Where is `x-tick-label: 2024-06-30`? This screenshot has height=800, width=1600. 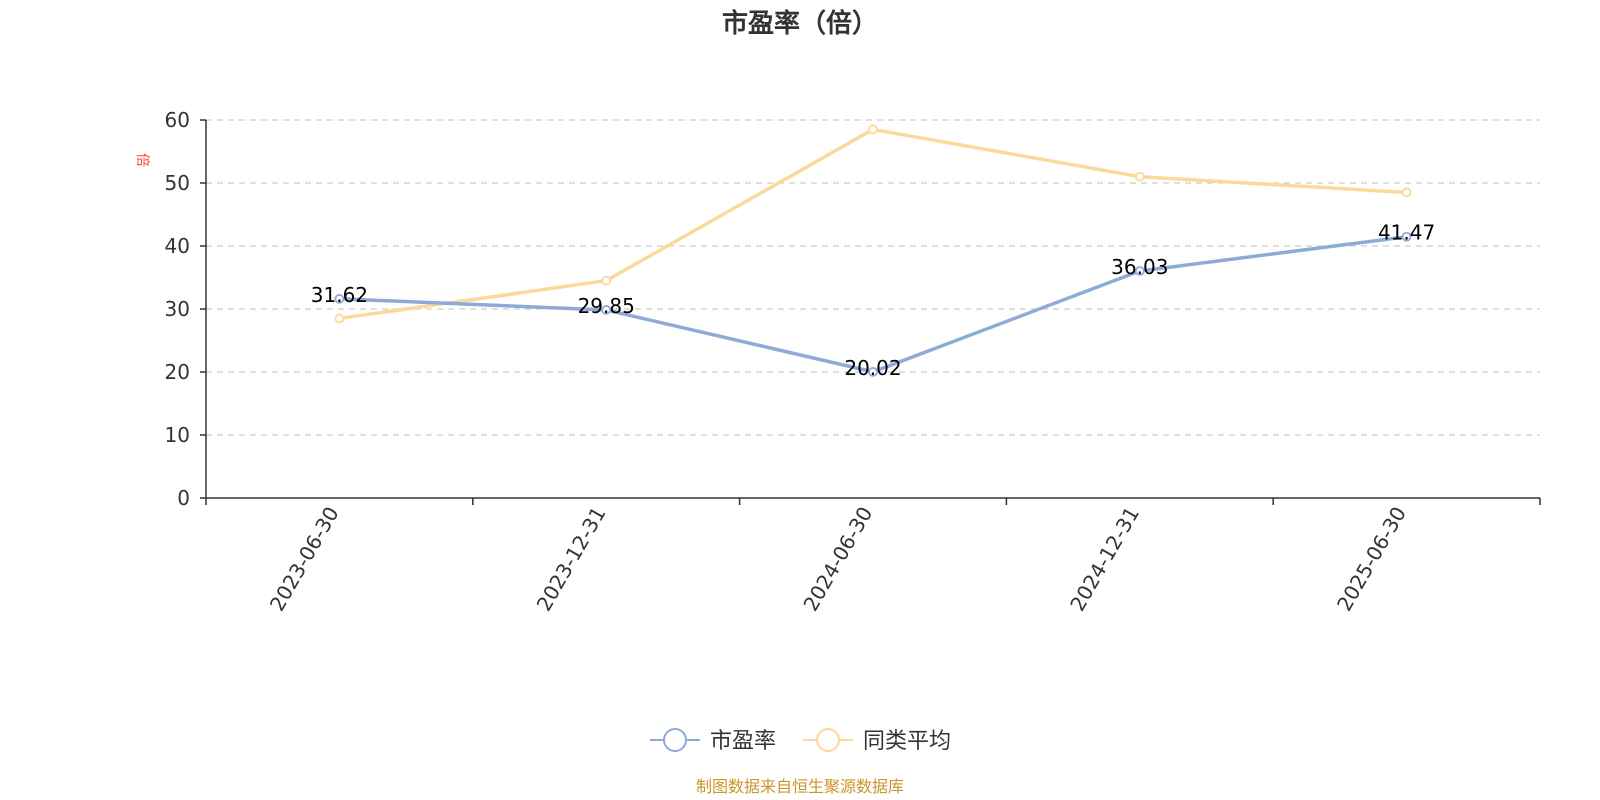 x-tick-label: 2024-06-30 is located at coordinates (837, 559).